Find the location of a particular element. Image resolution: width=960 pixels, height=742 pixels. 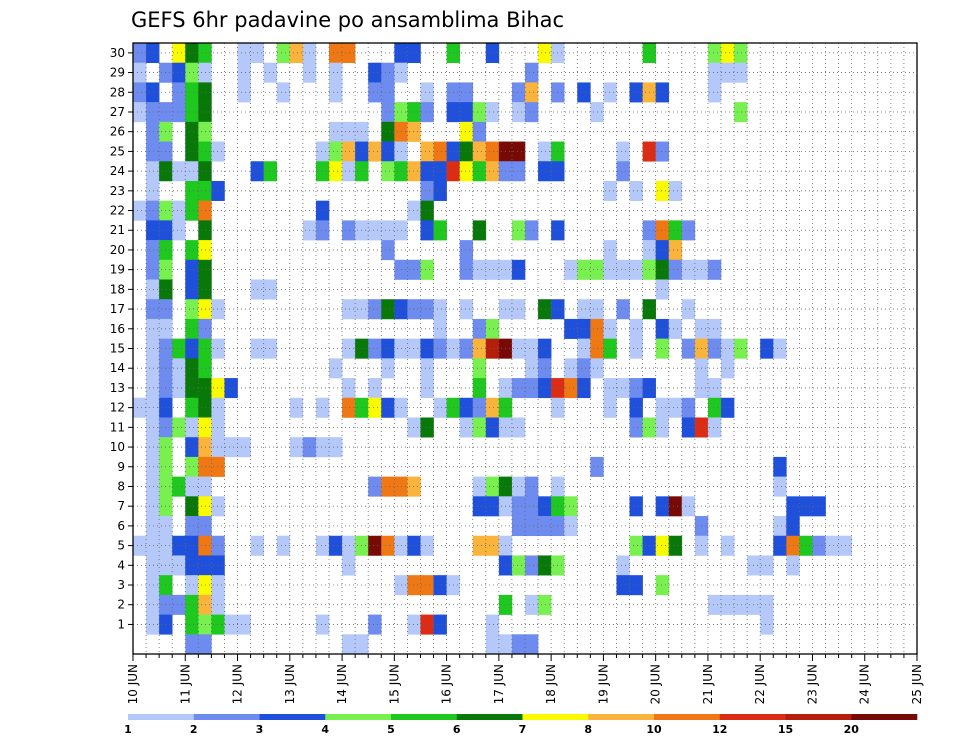

y-tick-label: 27 is located at coordinates (117, 112).